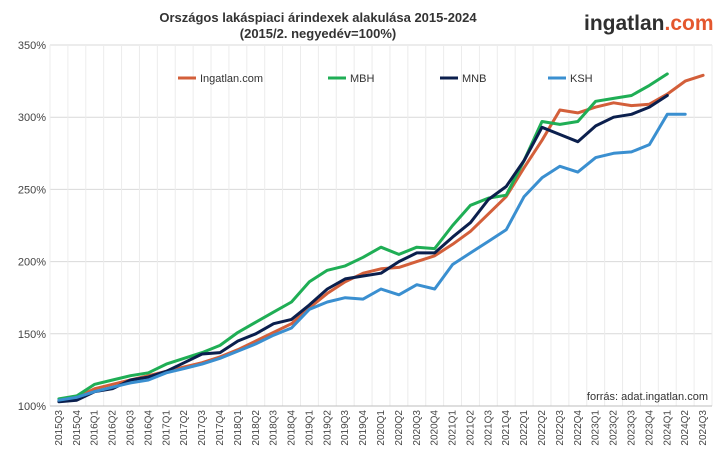  I want to click on x-tick-label: 2021Q2, so click(470, 428).